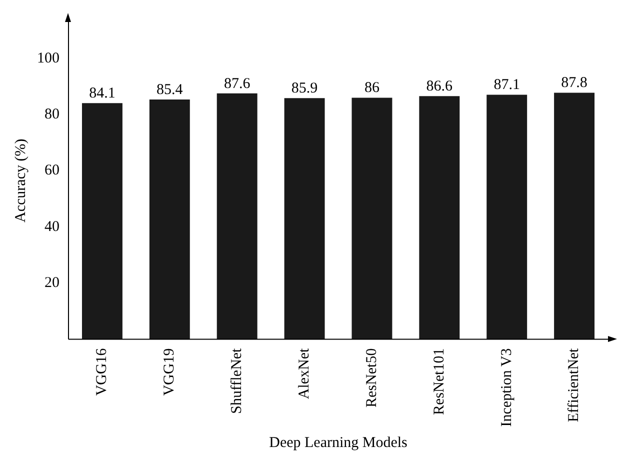 Image resolution: width=636 pixels, height=464 pixels. What do you see at coordinates (338, 442) in the screenshot?
I see `x-axis-title: Deep Learning Models` at bounding box center [338, 442].